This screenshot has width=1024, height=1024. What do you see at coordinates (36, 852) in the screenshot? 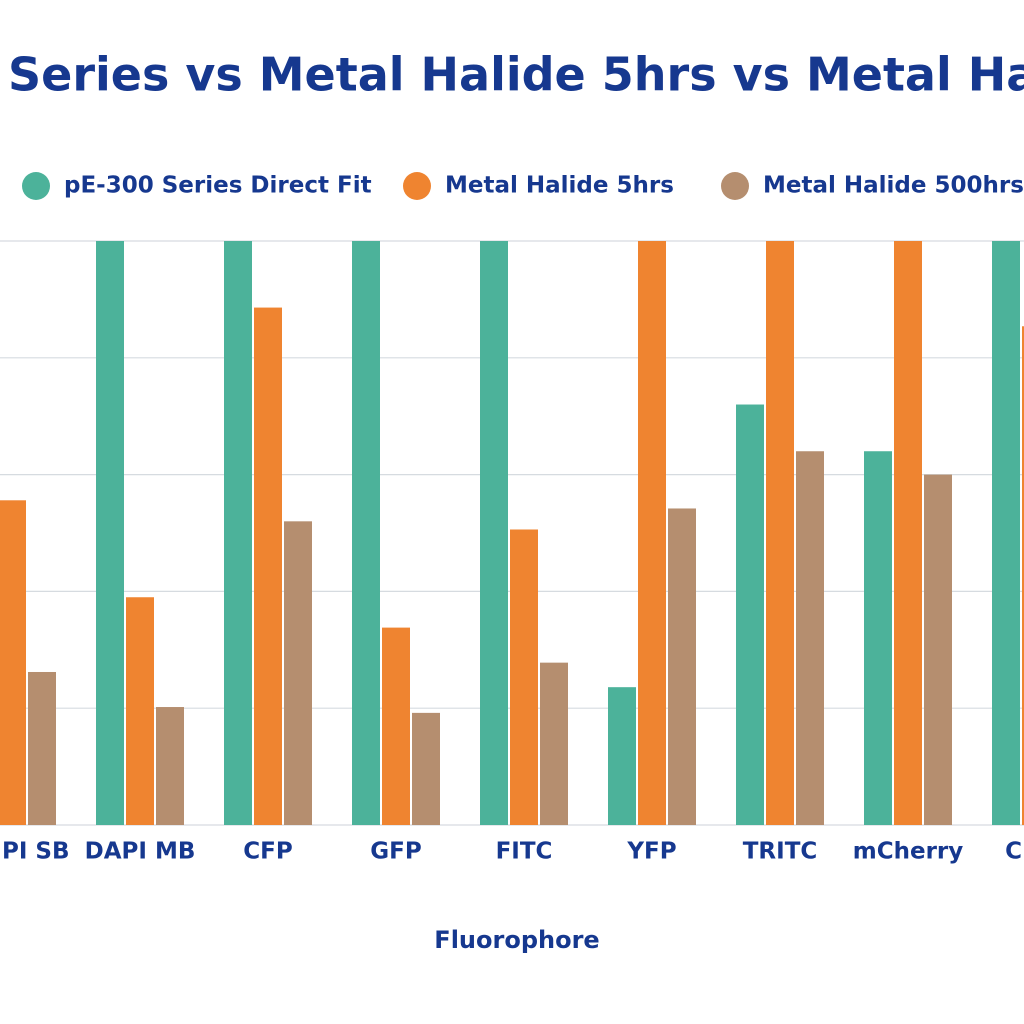
I see `x-tick-label: PI SB` at bounding box center [36, 852].